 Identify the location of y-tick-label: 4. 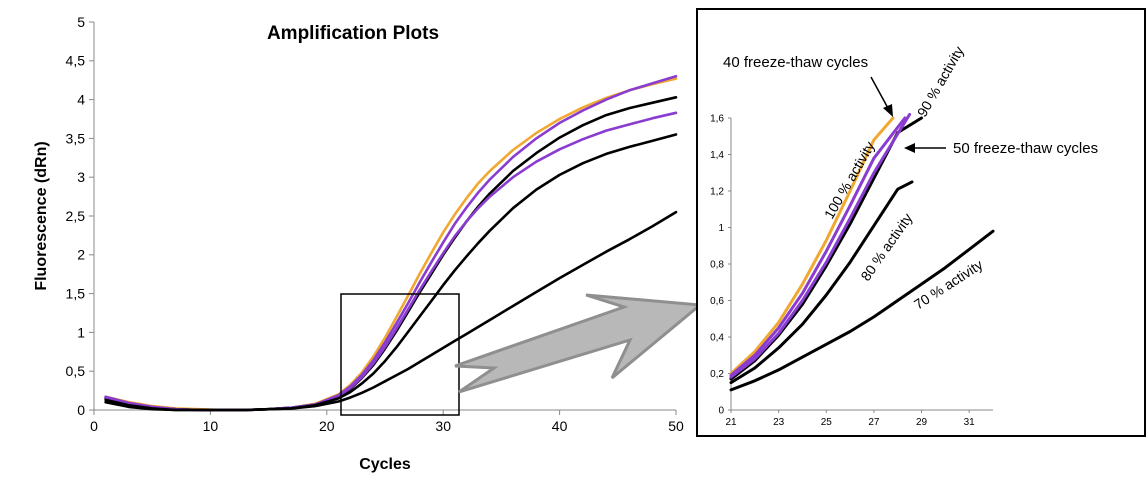
(81, 100).